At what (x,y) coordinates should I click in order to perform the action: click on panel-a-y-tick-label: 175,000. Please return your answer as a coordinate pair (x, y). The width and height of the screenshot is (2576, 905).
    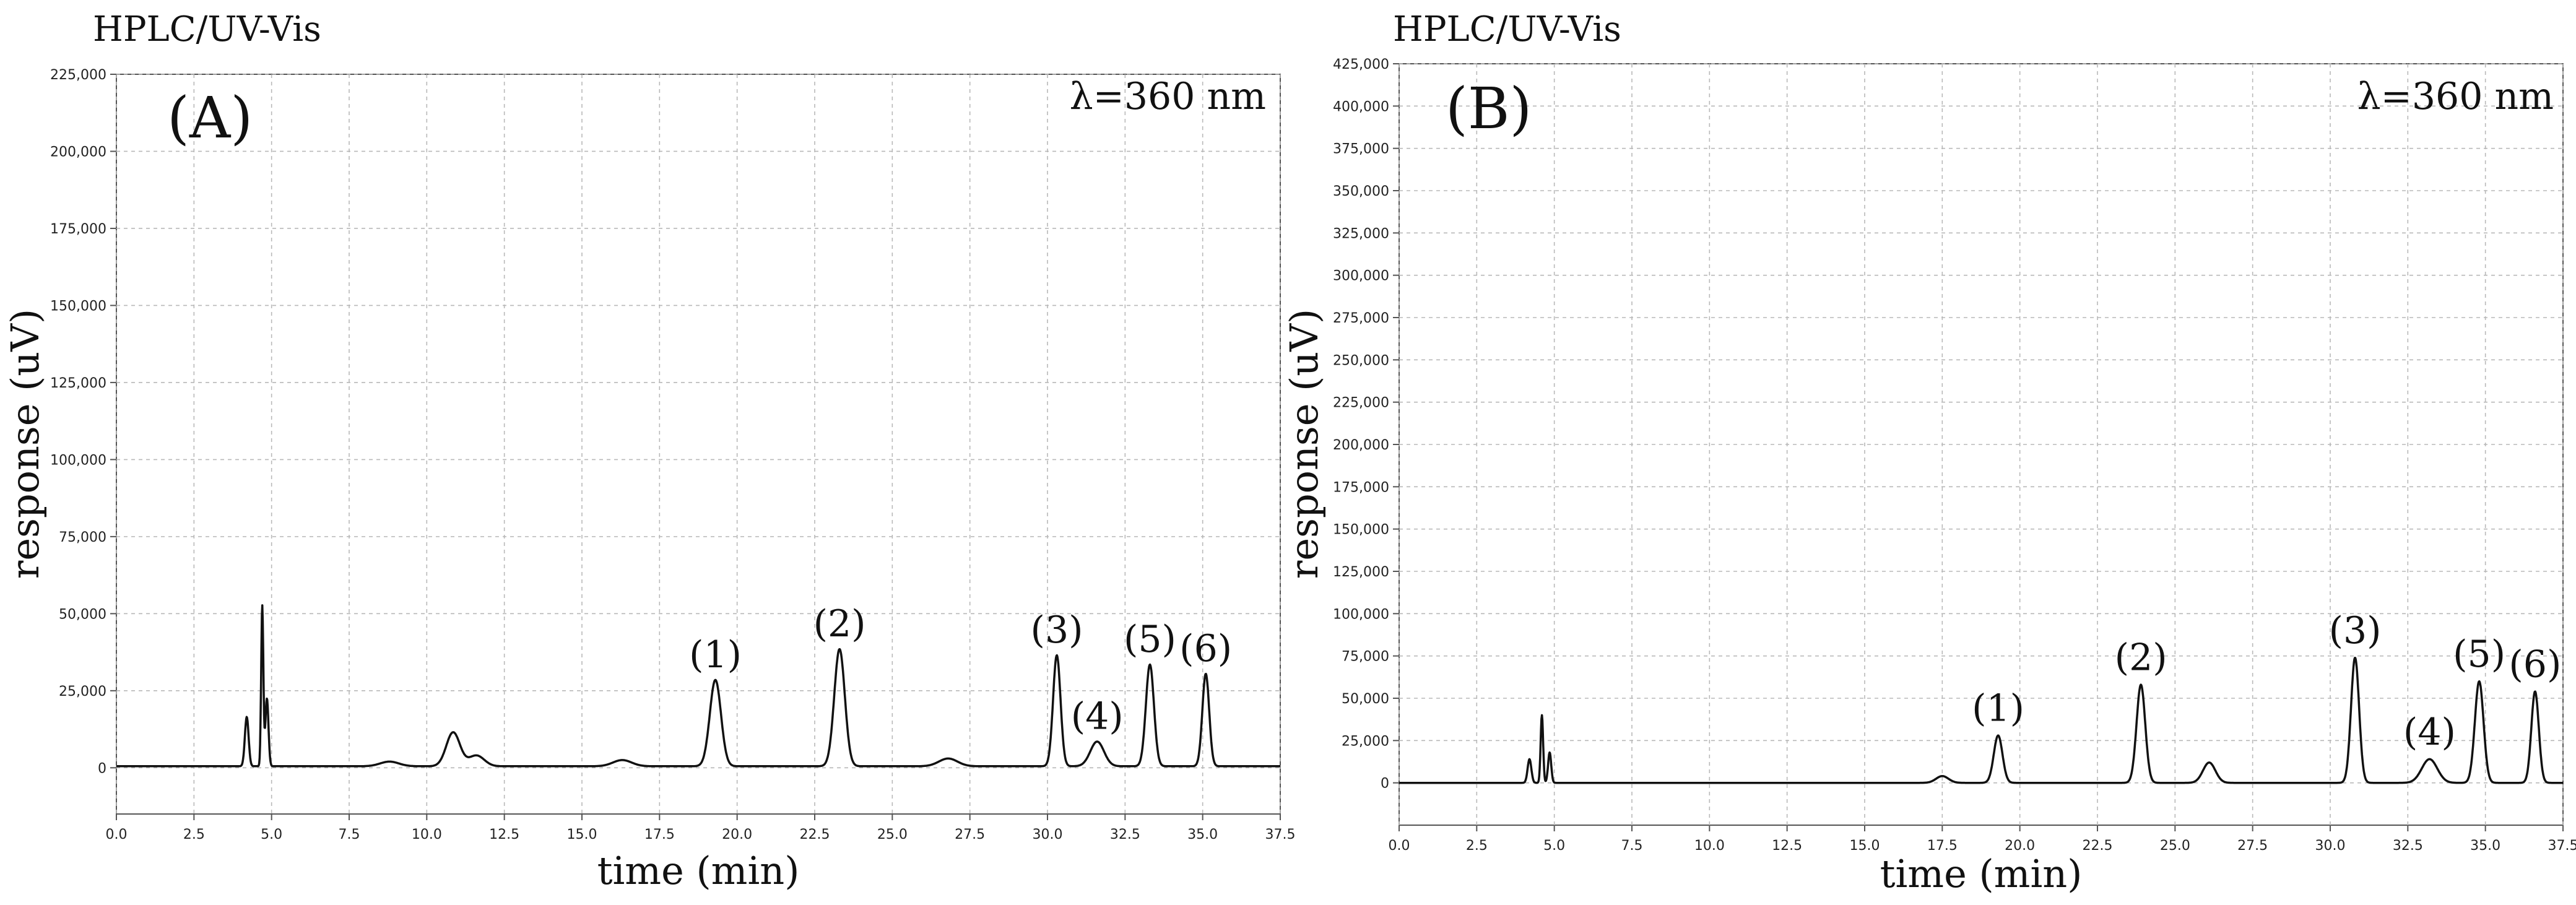
    Looking at the image, I should click on (78, 229).